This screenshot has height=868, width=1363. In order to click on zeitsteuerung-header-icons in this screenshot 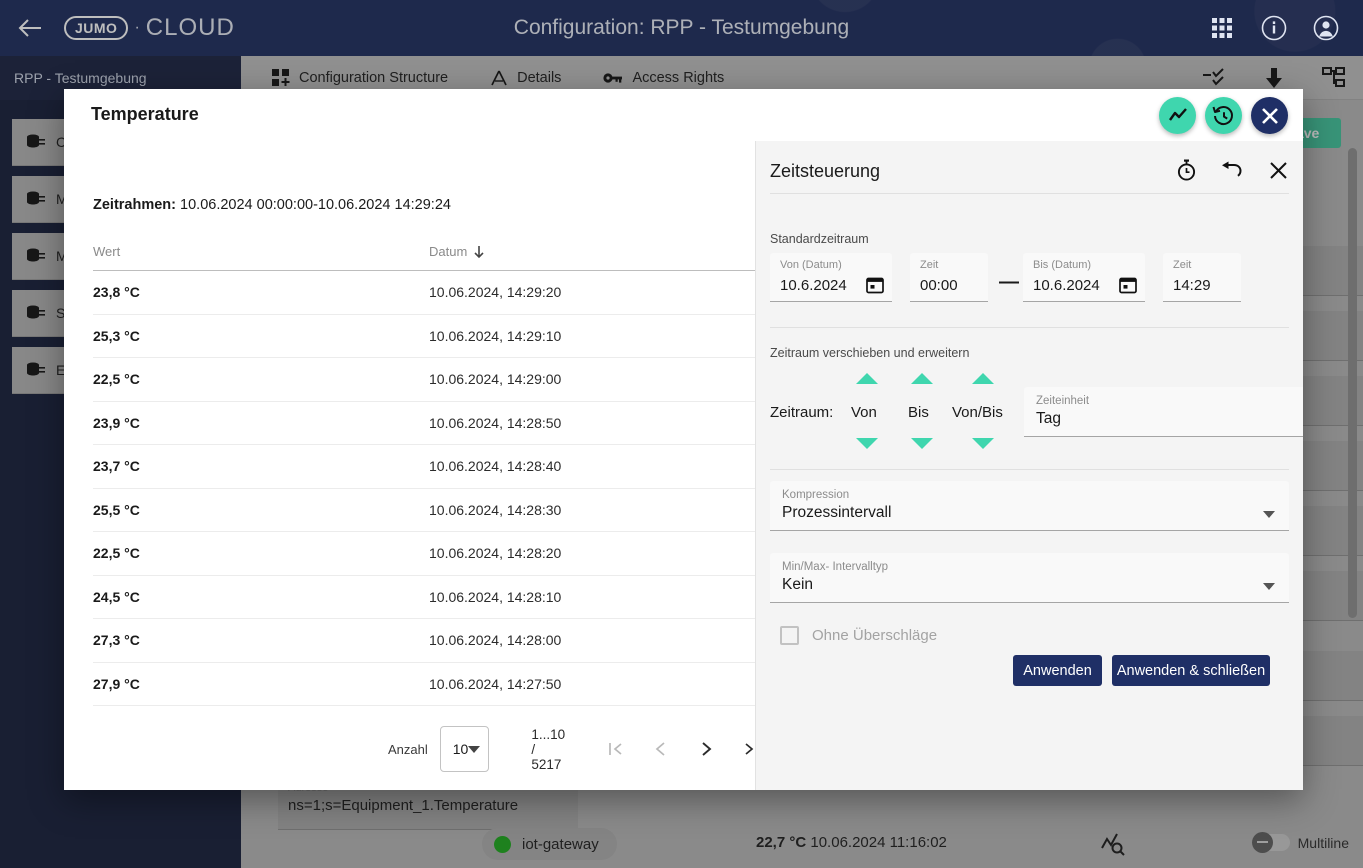, I will do `click(1232, 170)`.